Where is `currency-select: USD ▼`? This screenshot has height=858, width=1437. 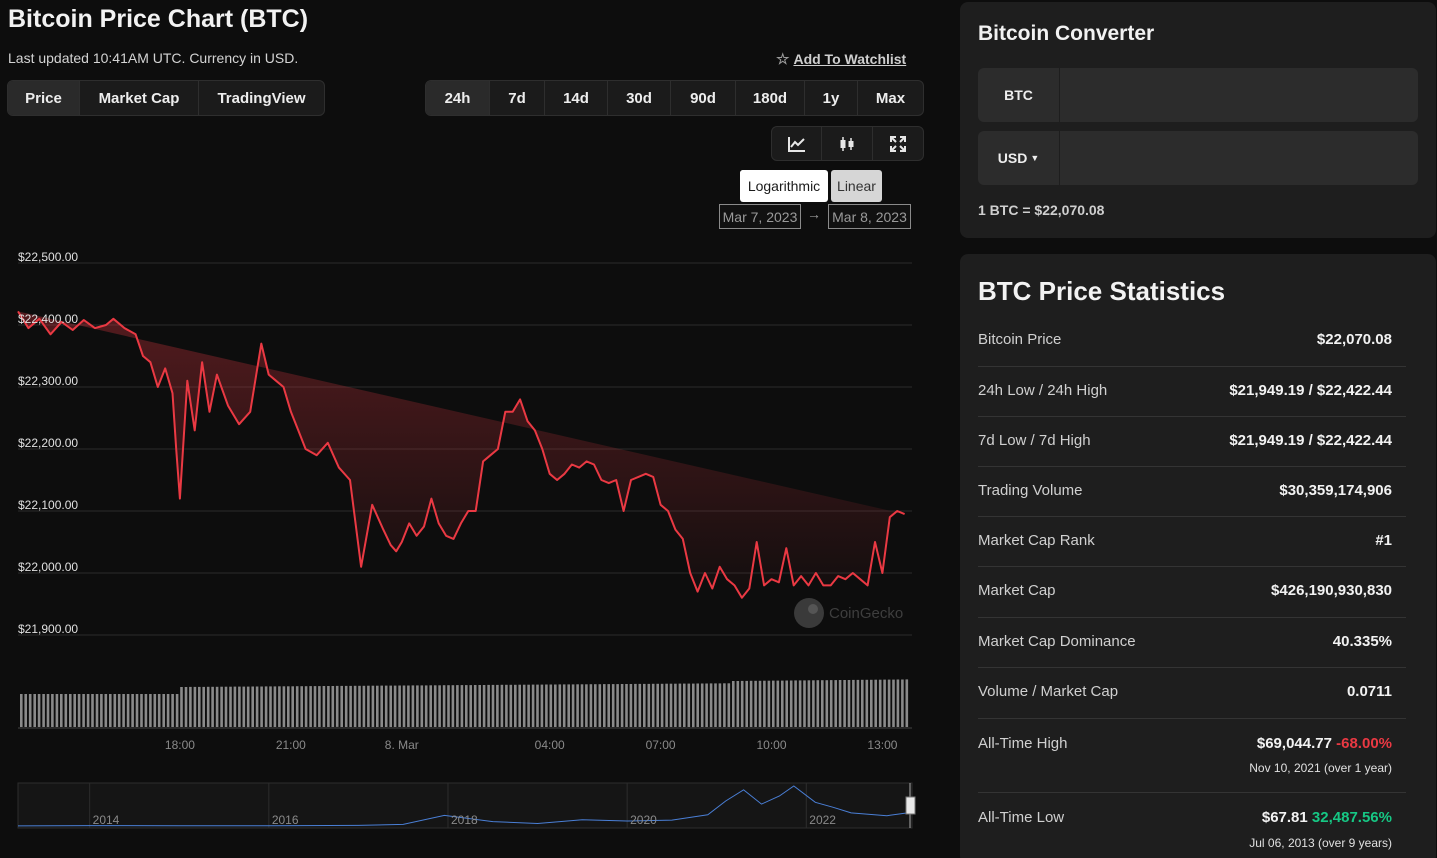
currency-select: USD ▼ is located at coordinates (1019, 158).